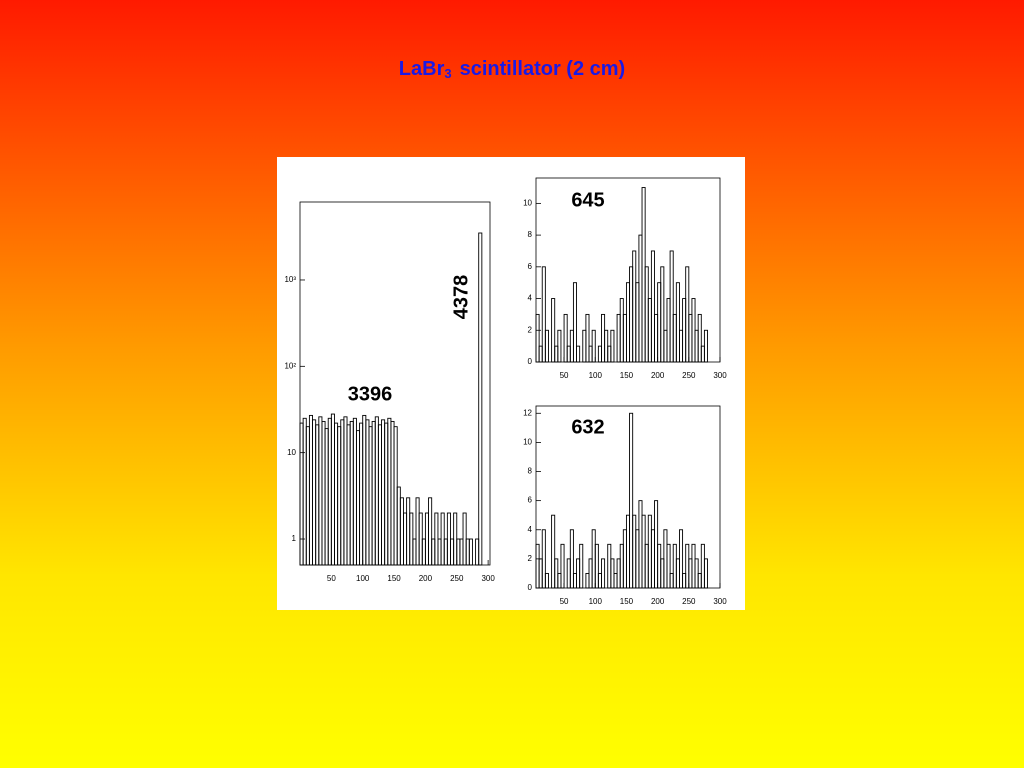 The width and height of the screenshot is (1024, 768). Describe the element at coordinates (447, 73) in the screenshot. I see `title-subscript: 3` at that location.